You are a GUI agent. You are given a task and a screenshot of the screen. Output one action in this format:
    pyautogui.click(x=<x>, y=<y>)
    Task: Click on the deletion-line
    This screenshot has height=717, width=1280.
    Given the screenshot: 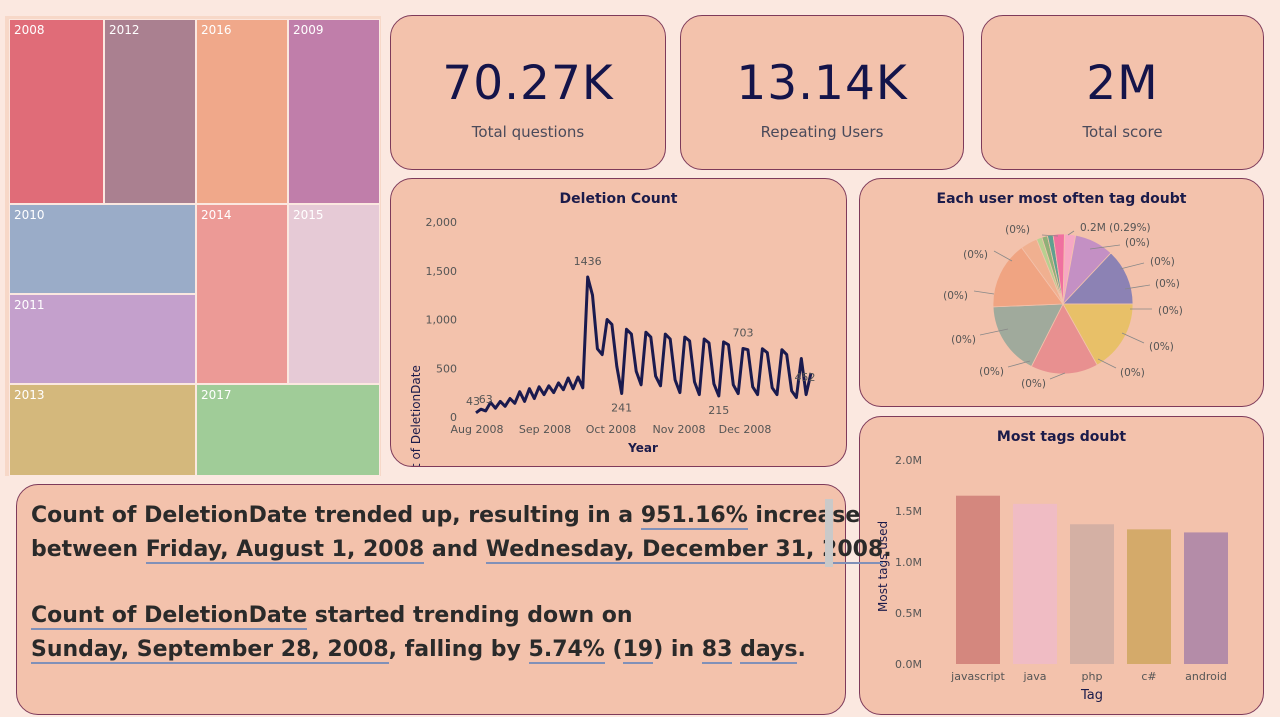 What is the action you would take?
    pyautogui.click(x=644, y=345)
    